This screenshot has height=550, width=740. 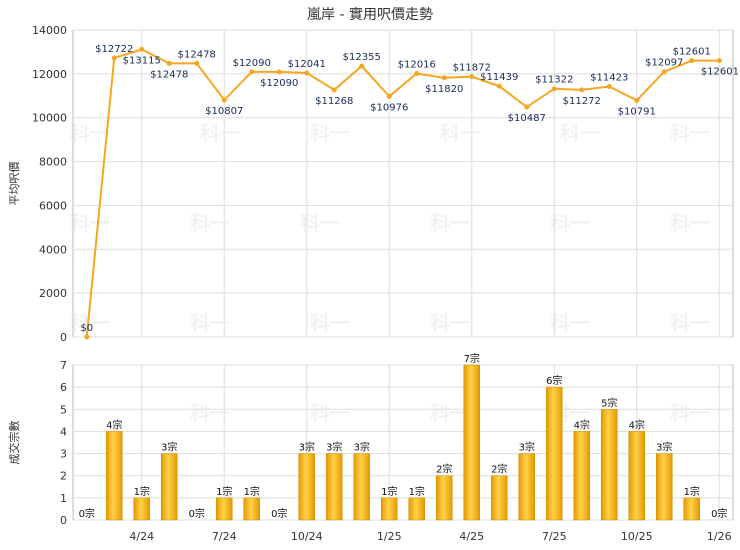 What do you see at coordinates (417, 65) in the screenshot?
I see `point-value-label: $12016` at bounding box center [417, 65].